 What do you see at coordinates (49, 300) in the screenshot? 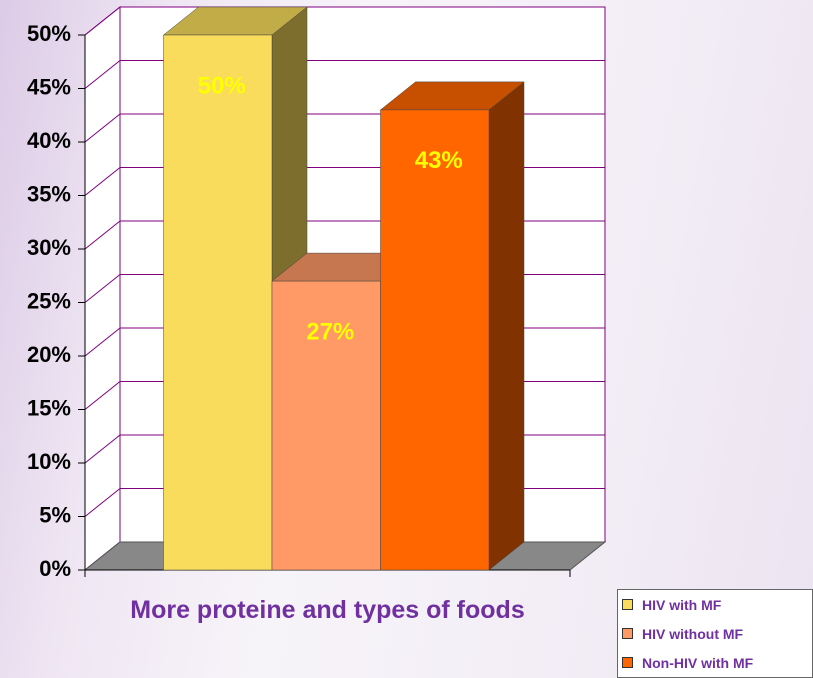
I see `y-tick-label: 25%` at bounding box center [49, 300].